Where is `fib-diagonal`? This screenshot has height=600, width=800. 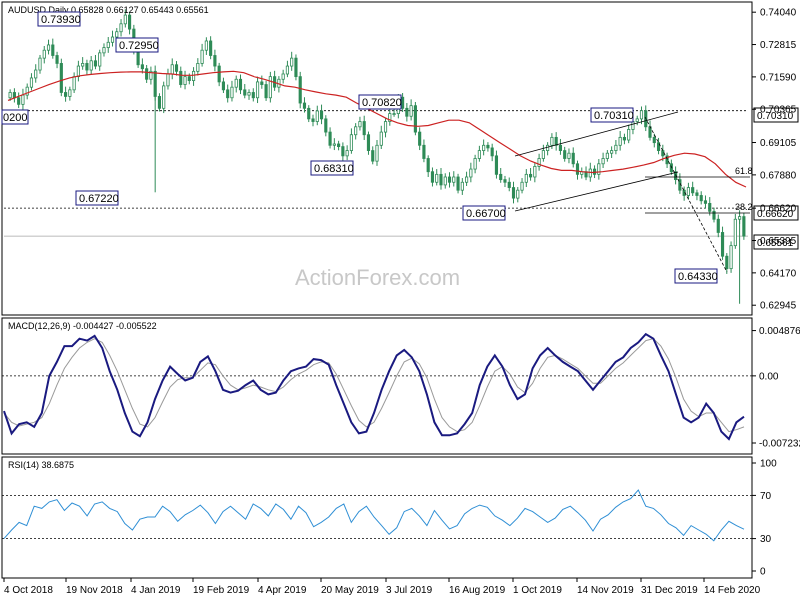
fib-diagonal is located at coordinates (686, 194).